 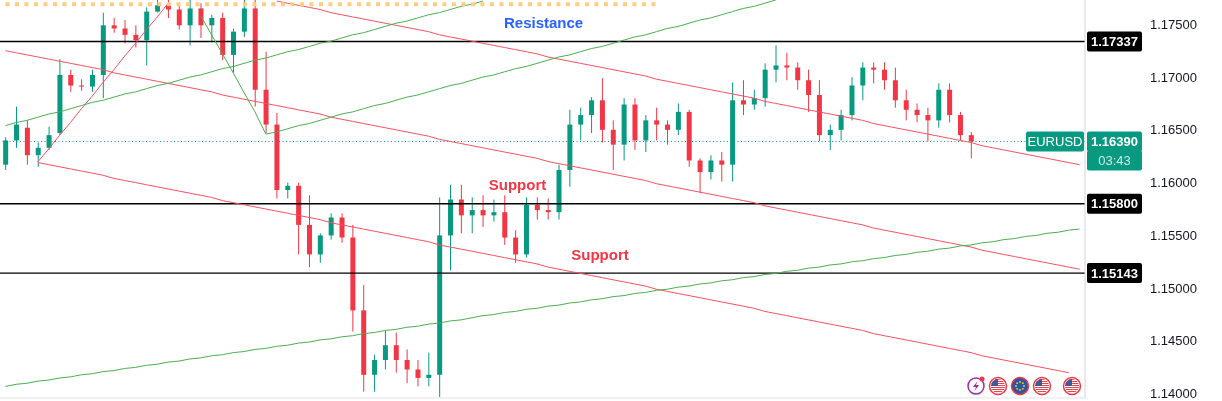 What do you see at coordinates (1114, 141) in the screenshot?
I see `ref-line-label: 1.16390` at bounding box center [1114, 141].